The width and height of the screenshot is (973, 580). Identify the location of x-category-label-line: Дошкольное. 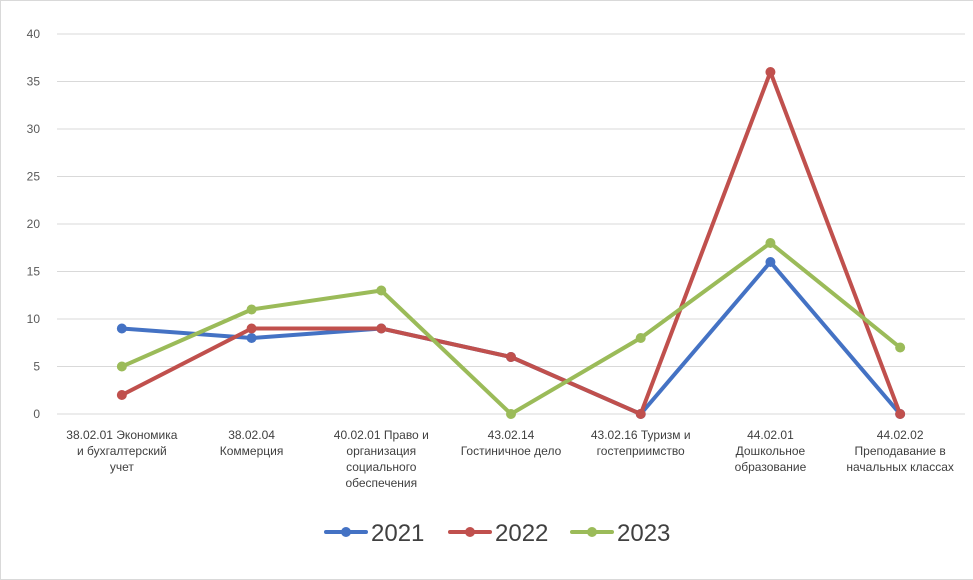
(771, 451).